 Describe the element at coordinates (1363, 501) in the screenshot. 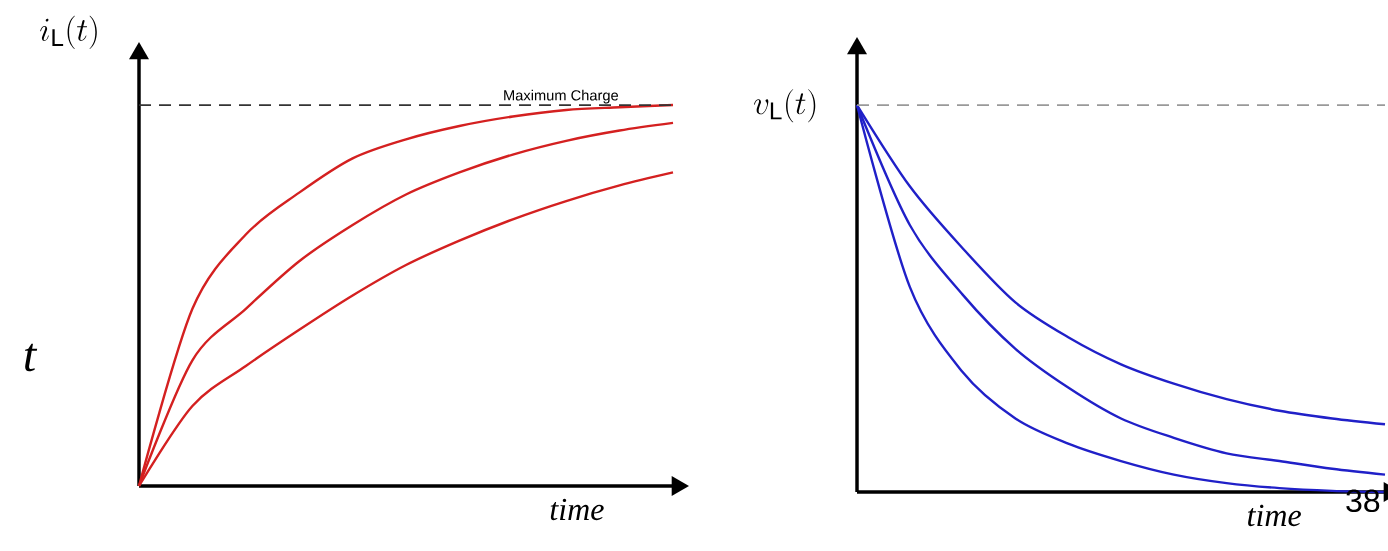

I see `annotation: 38` at that location.